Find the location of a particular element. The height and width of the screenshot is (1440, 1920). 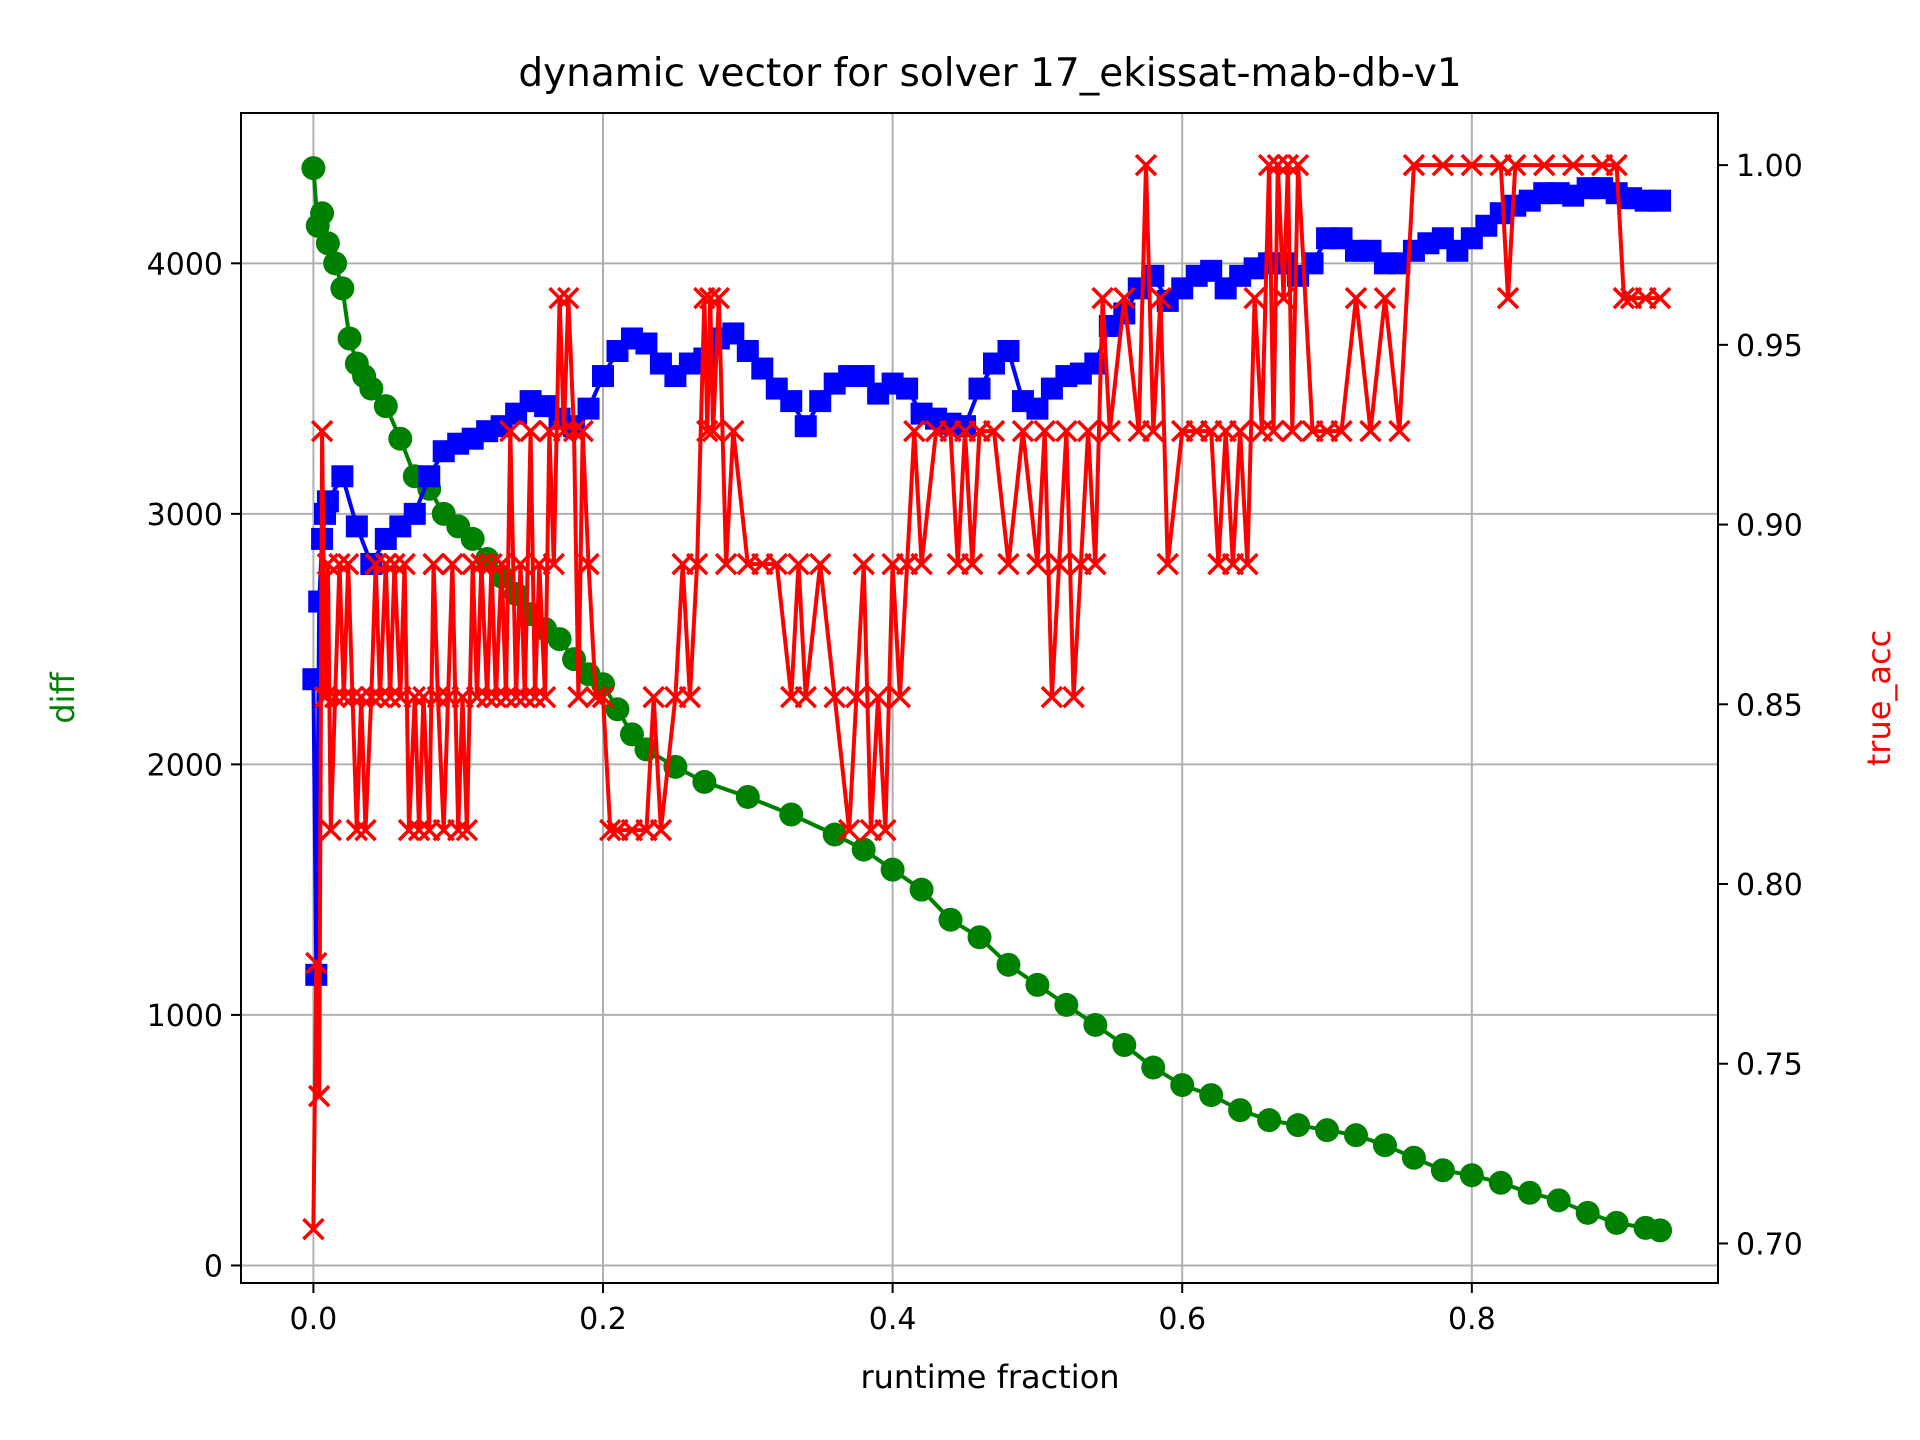

y-tick-label: 0 is located at coordinates (213, 1266).